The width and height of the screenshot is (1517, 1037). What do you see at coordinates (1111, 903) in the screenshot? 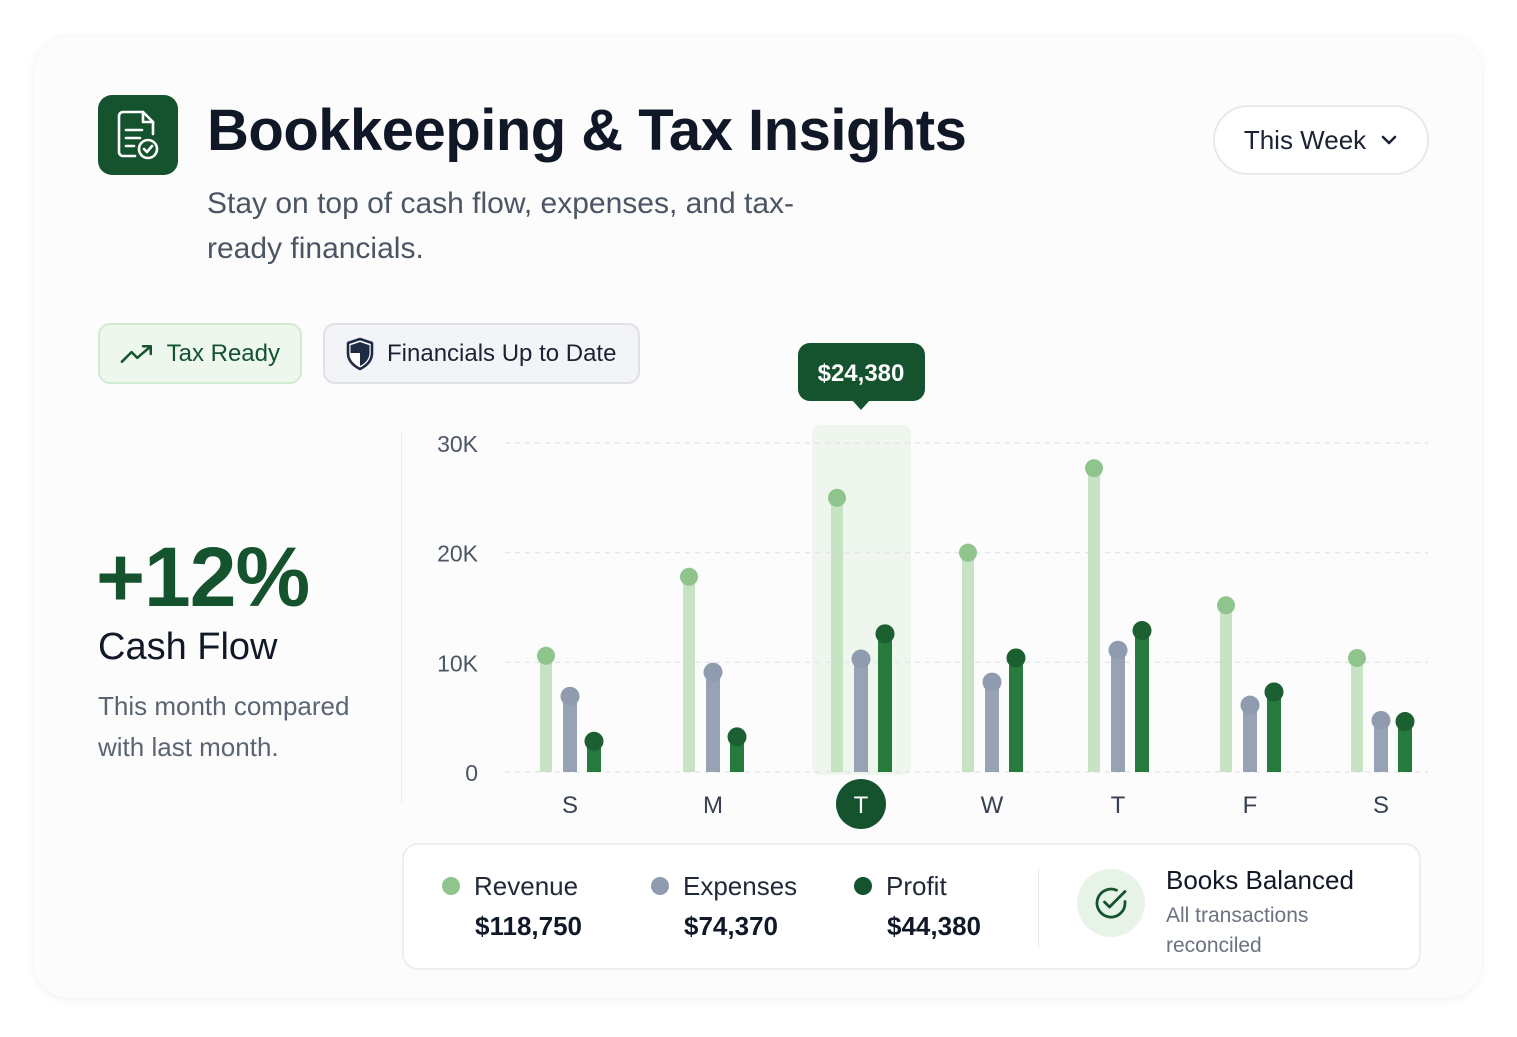
I see `check-circle-icon` at bounding box center [1111, 903].